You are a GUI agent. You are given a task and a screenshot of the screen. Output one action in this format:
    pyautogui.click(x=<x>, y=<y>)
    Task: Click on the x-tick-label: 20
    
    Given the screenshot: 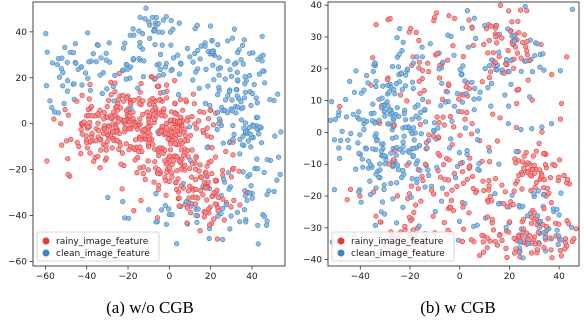 What is the action you would take?
    pyautogui.click(x=211, y=277)
    